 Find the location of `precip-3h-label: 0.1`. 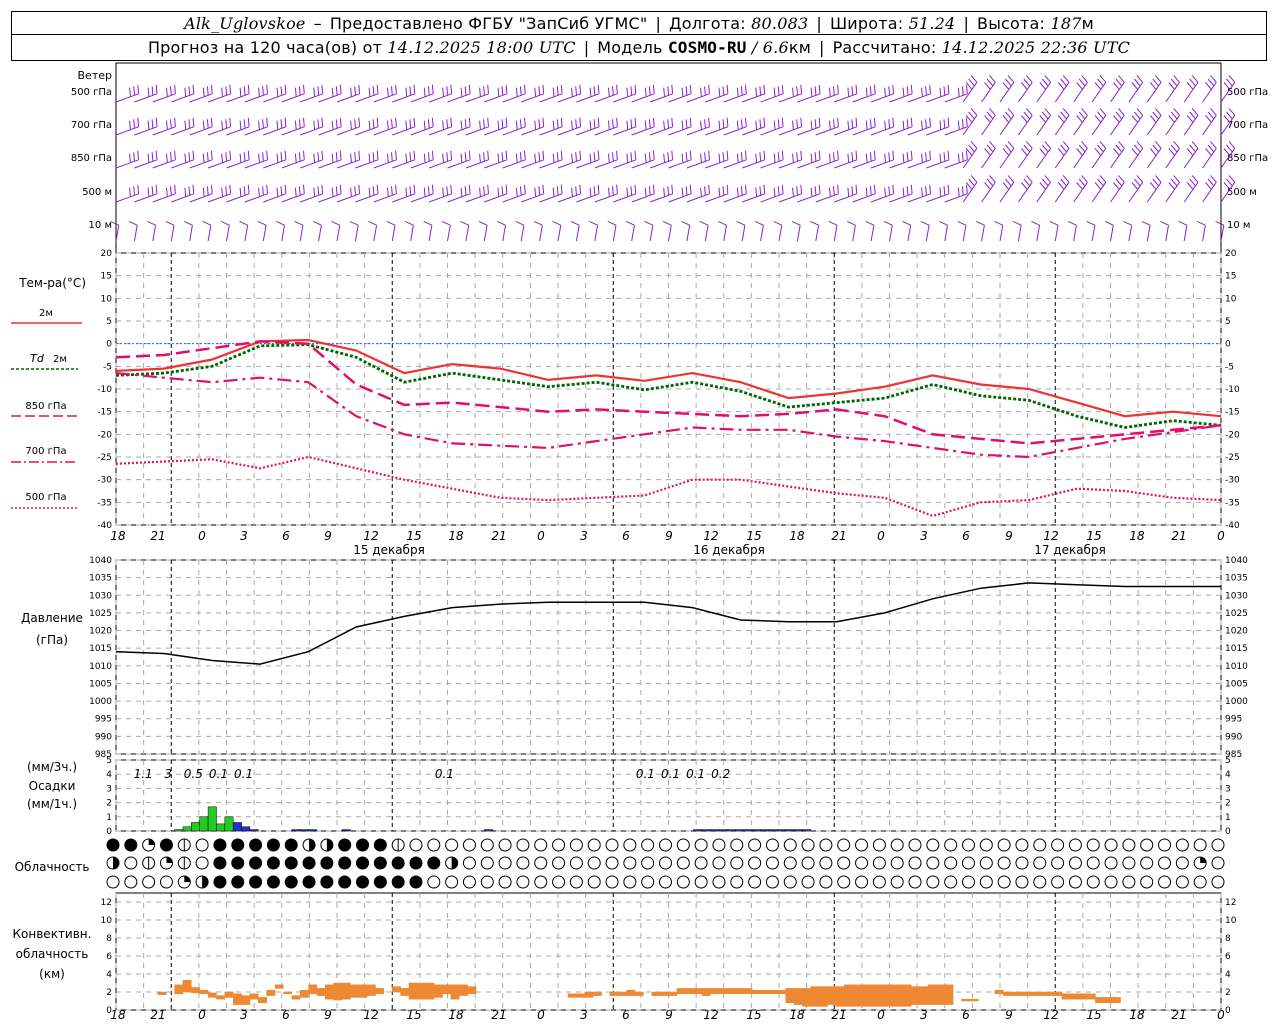

precip-3h-label: 0.1 is located at coordinates (645, 774).